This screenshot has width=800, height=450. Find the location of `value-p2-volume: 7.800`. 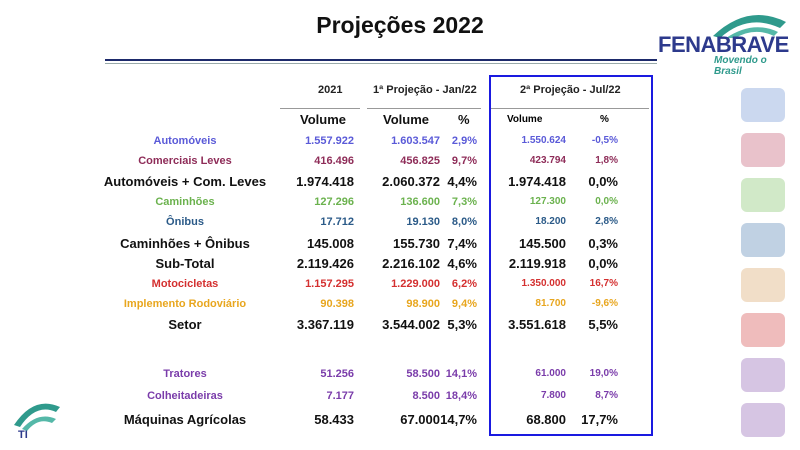

value-p2-volume: 7.800 is located at coordinates (553, 395).